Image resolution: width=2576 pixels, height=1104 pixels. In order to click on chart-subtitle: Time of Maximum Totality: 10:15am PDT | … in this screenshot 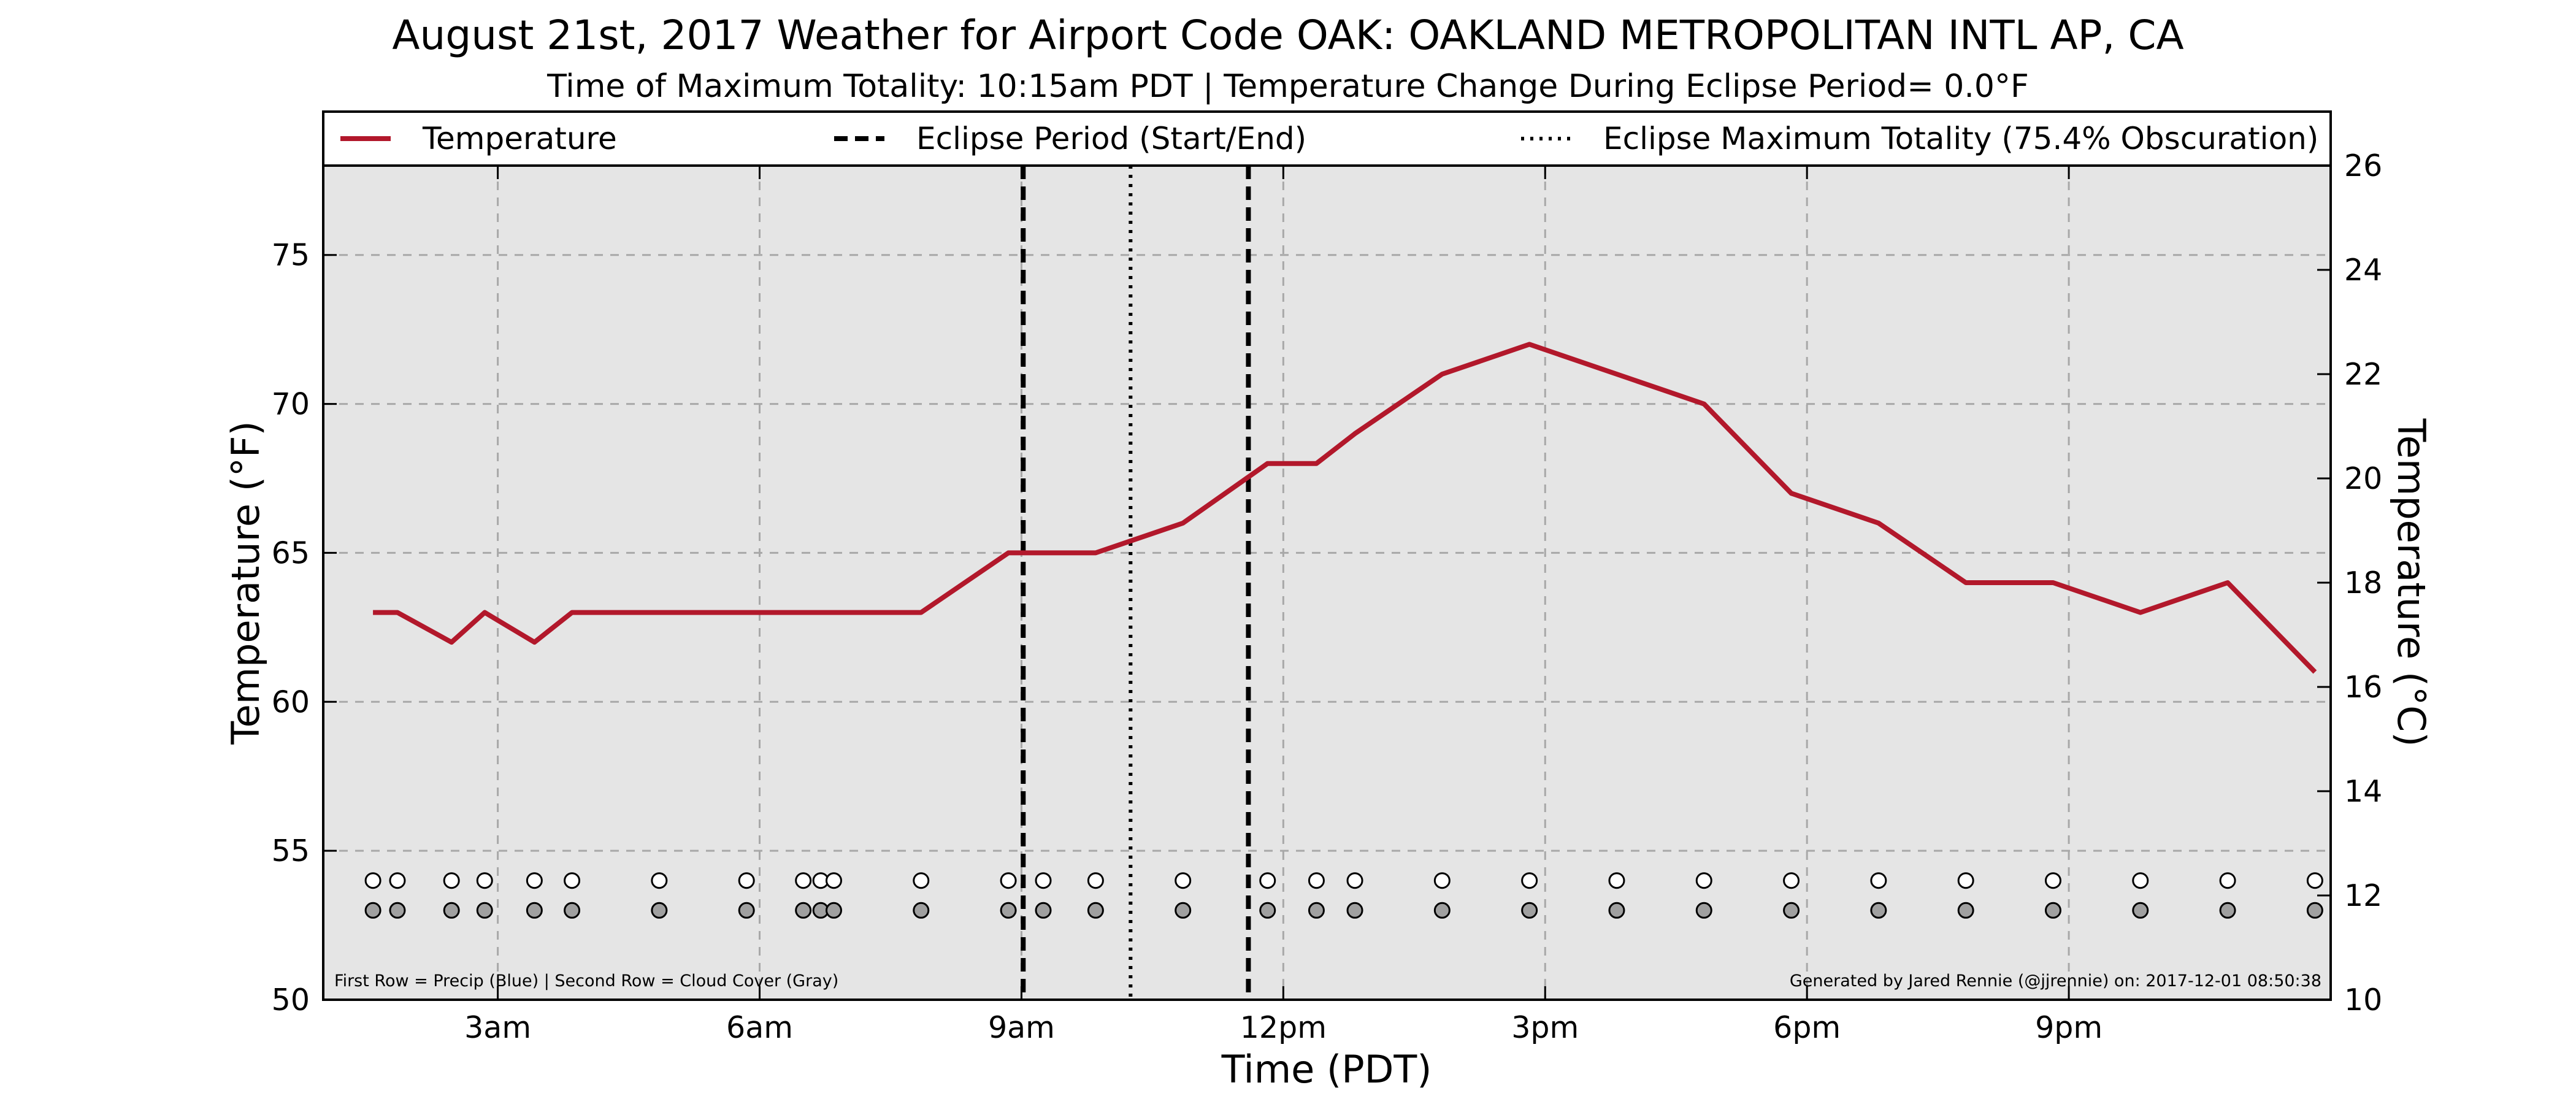, I will do `click(1287, 86)`.